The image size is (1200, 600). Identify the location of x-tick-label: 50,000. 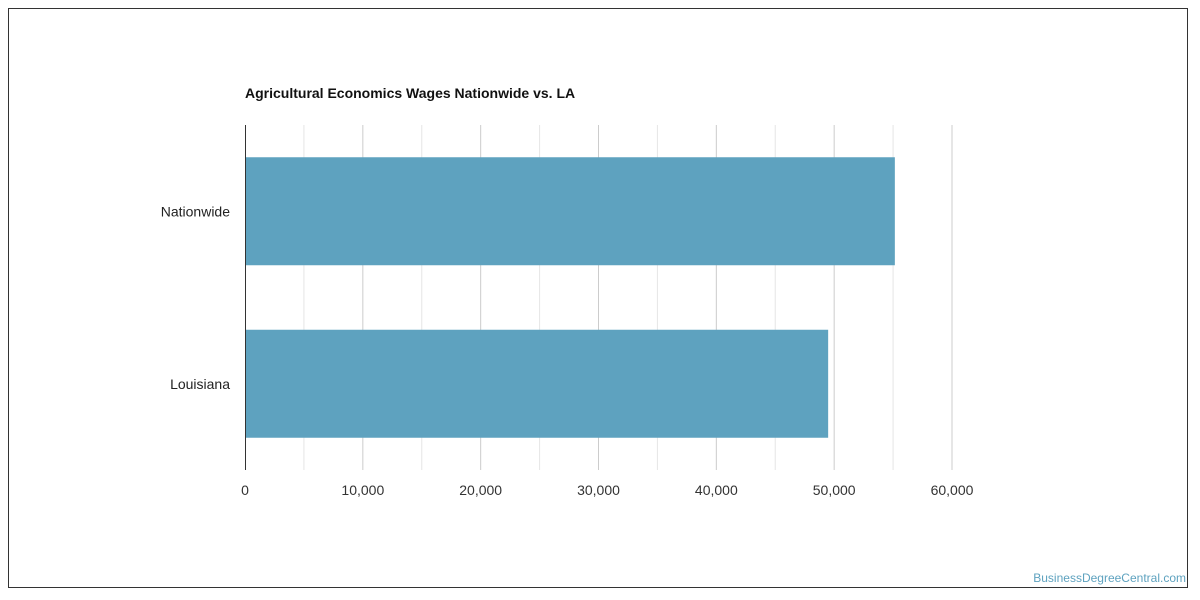
(834, 490).